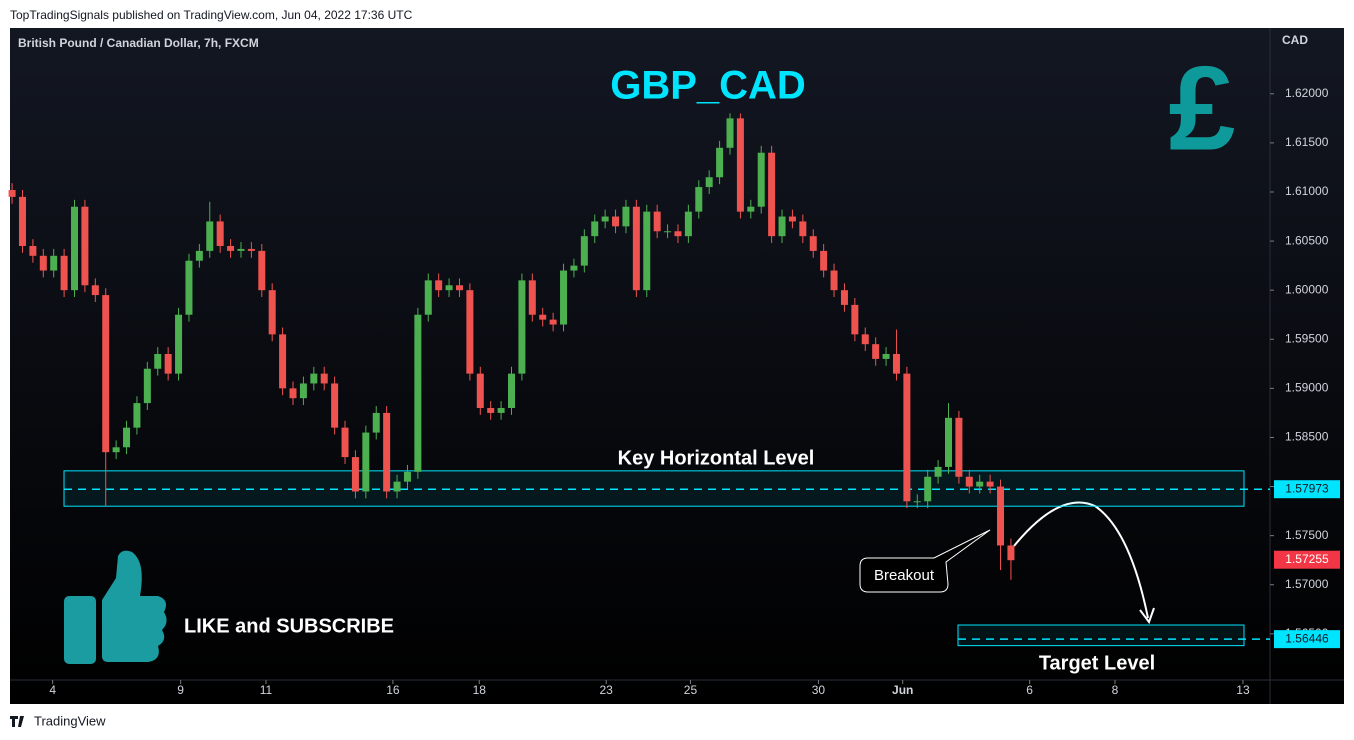 This screenshot has width=1354, height=740. I want to click on y-tick-label: 1.58500, so click(1307, 437).